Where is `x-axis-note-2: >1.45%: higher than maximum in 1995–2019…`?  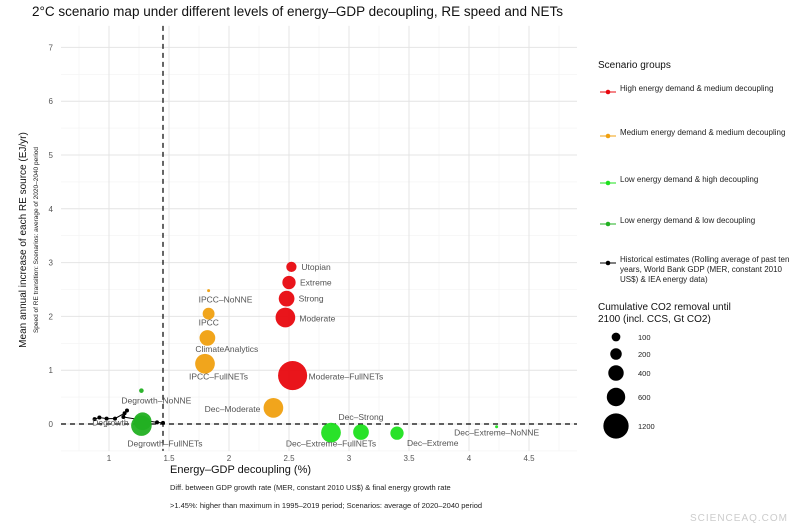
x-axis-note-2: >1.45%: higher than maximum in 1995–2019… is located at coordinates (326, 505).